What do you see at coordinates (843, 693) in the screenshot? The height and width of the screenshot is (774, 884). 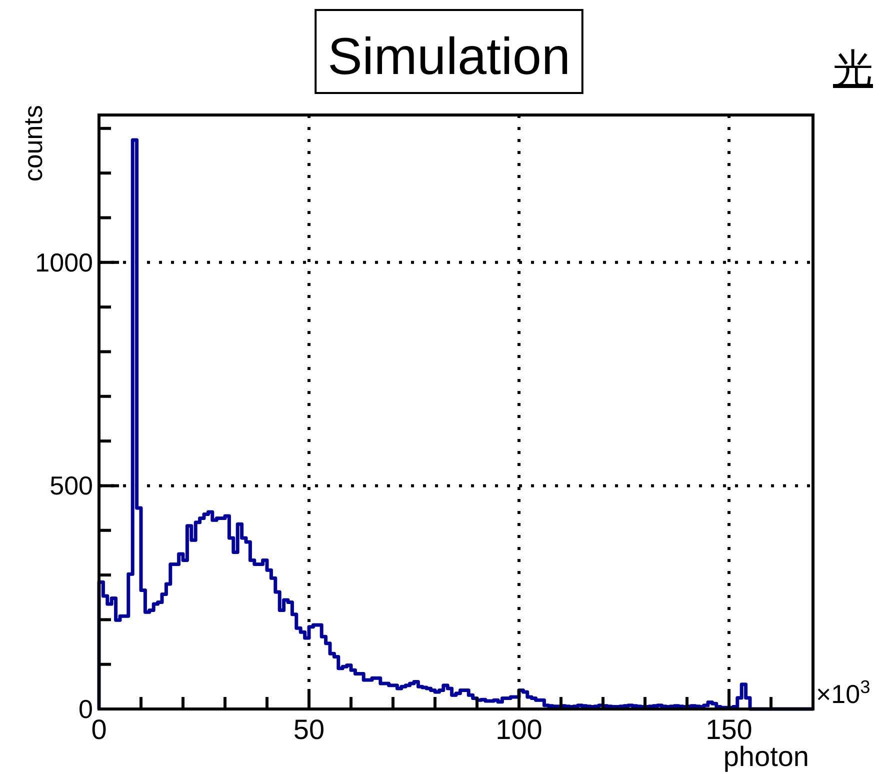 I see `text: ×10$^{3}$` at bounding box center [843, 693].